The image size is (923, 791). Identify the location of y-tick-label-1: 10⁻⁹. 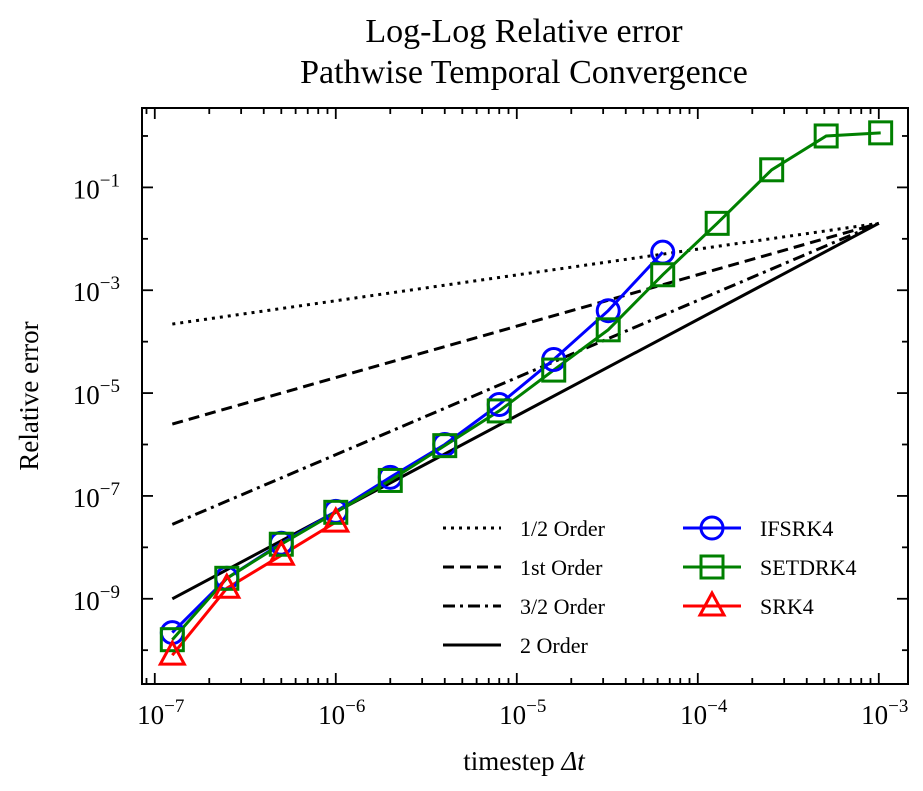
(96, 599).